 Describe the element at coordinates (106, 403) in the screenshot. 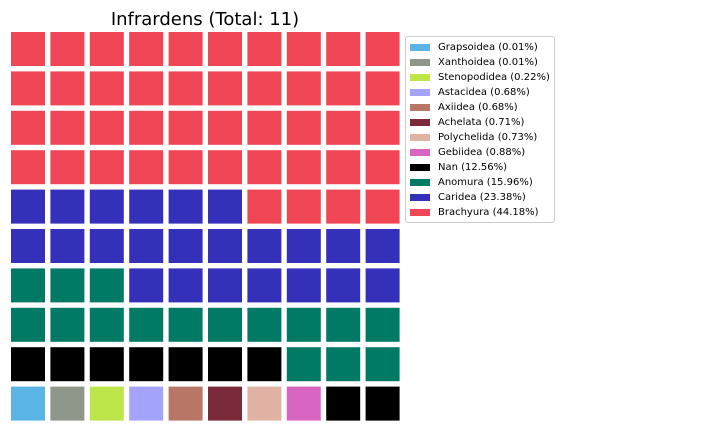

I see `waffle-cell-stenopodidea` at that location.